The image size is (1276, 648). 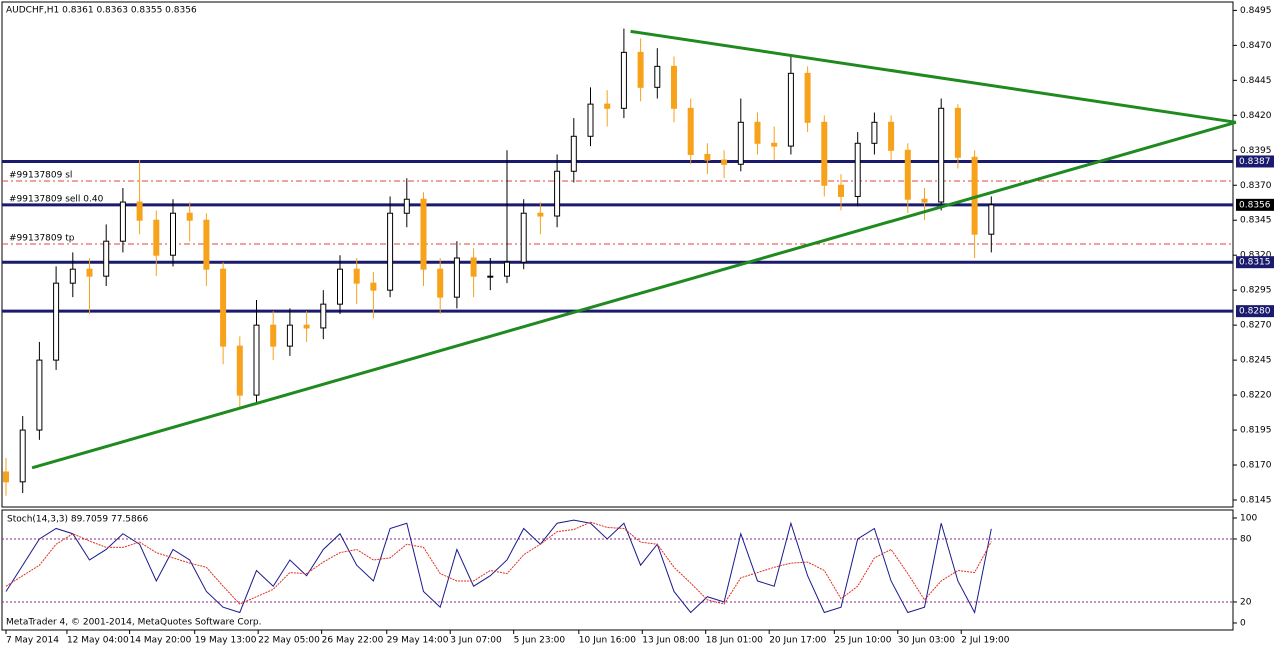 I want to click on y-tick-label: 0.8295, so click(x=1256, y=291).